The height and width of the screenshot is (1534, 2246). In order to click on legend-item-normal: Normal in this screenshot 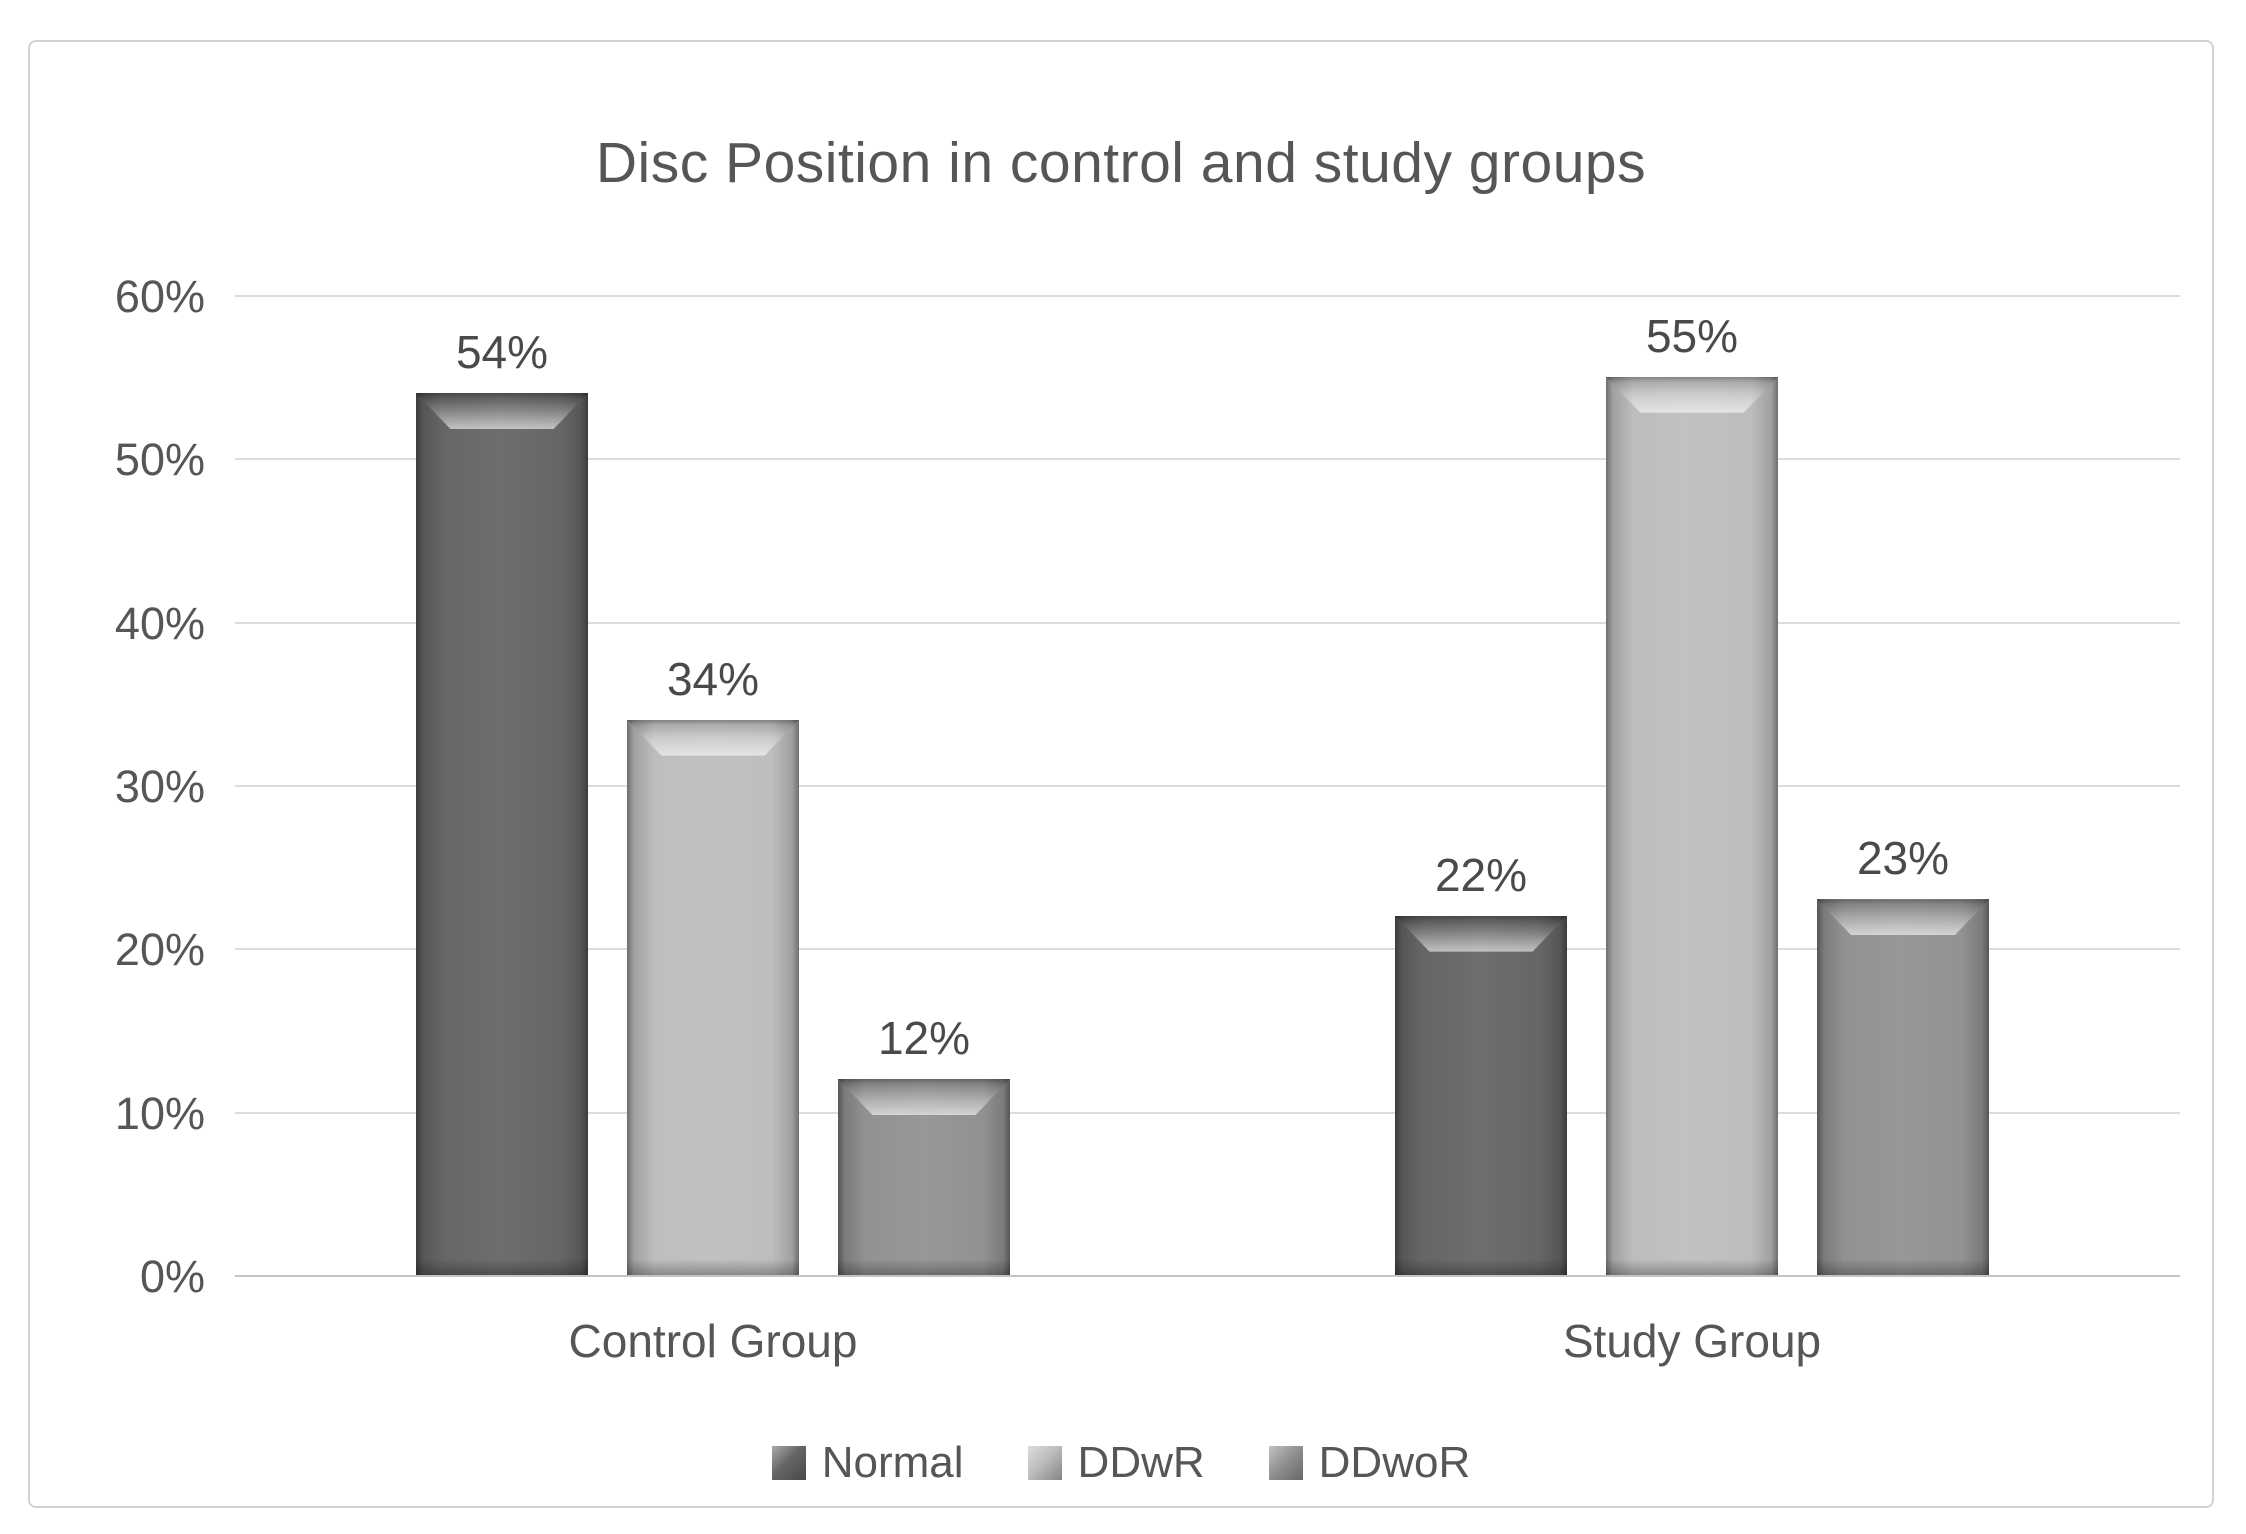, I will do `click(867, 1463)`.